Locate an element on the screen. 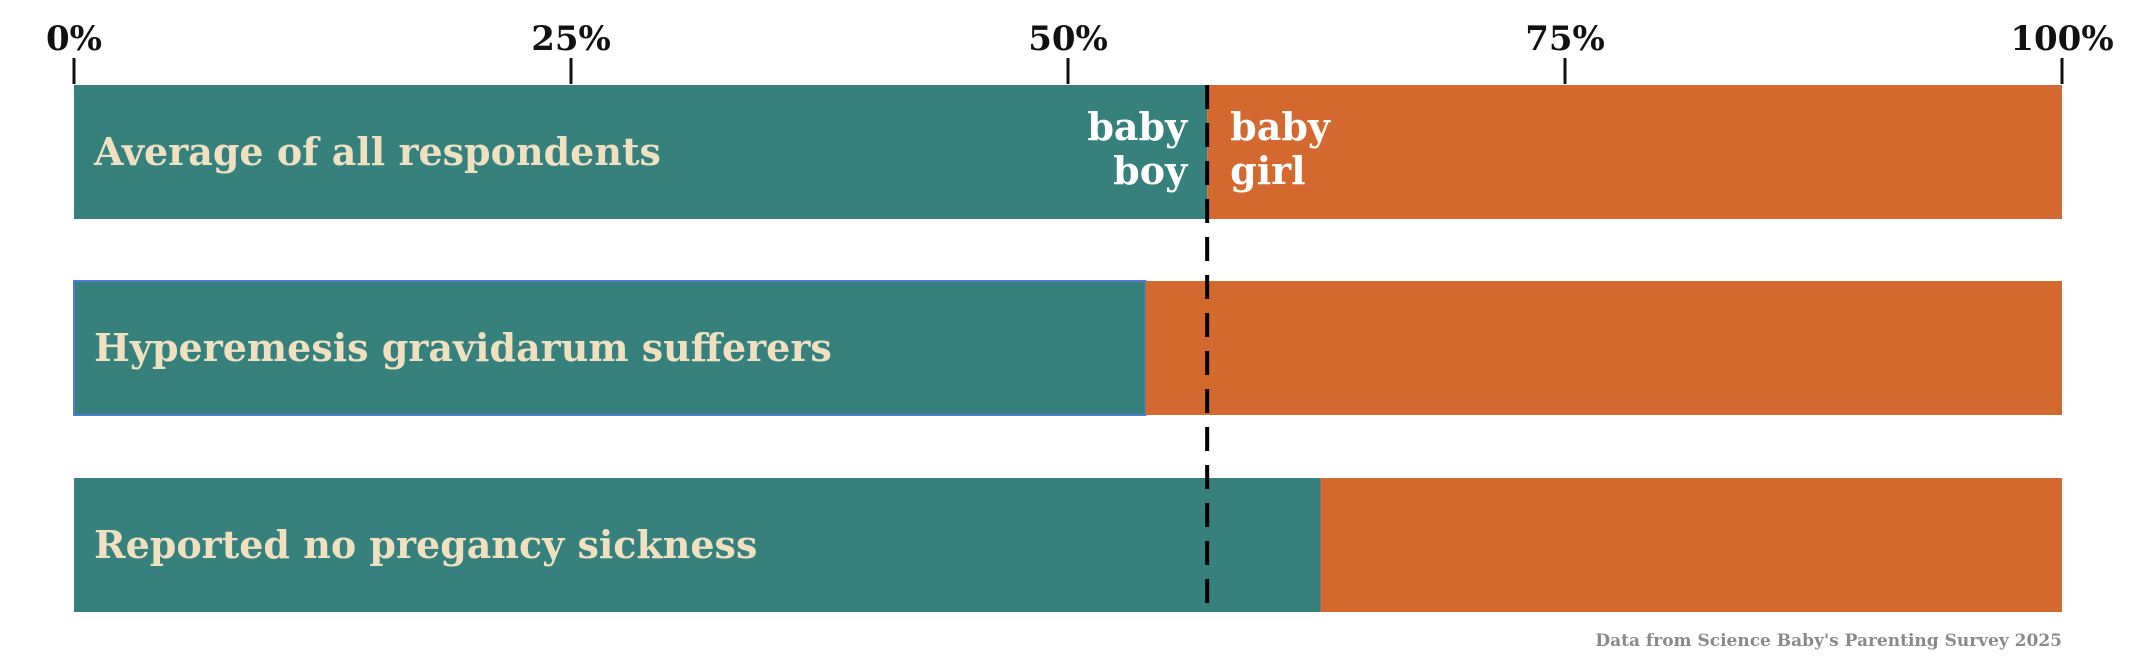 Image resolution: width=2130 pixels, height=668 pixels. x-tick-label-0: 0% is located at coordinates (74, 39).